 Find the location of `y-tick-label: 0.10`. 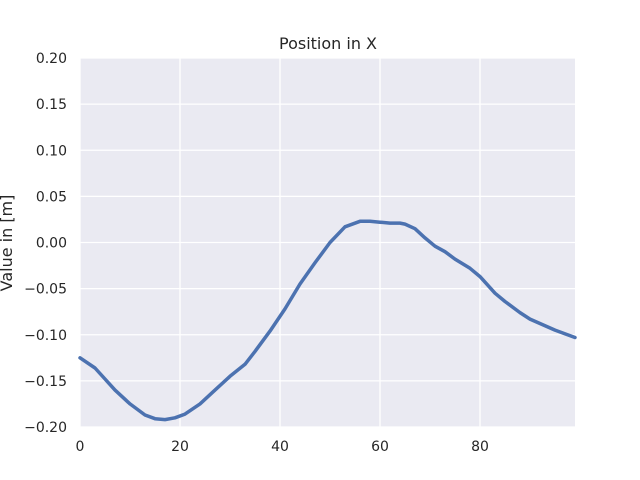

y-tick-label: 0.10 is located at coordinates (51, 151).